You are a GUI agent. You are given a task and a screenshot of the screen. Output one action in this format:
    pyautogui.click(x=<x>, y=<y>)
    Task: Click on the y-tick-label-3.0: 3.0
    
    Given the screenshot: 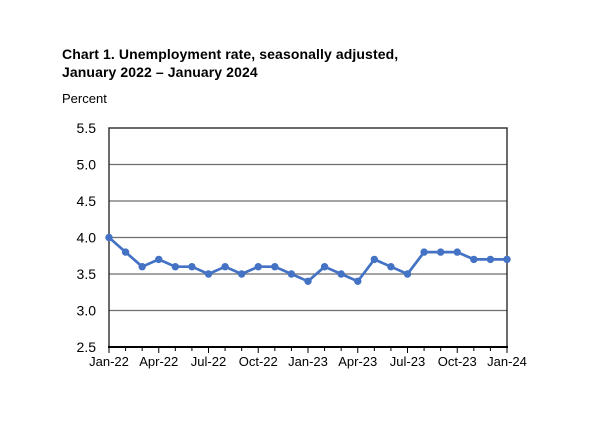 What is the action you would take?
    pyautogui.click(x=87, y=311)
    